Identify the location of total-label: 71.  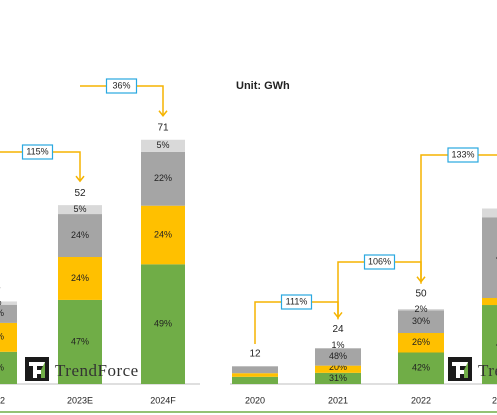
(163, 127).